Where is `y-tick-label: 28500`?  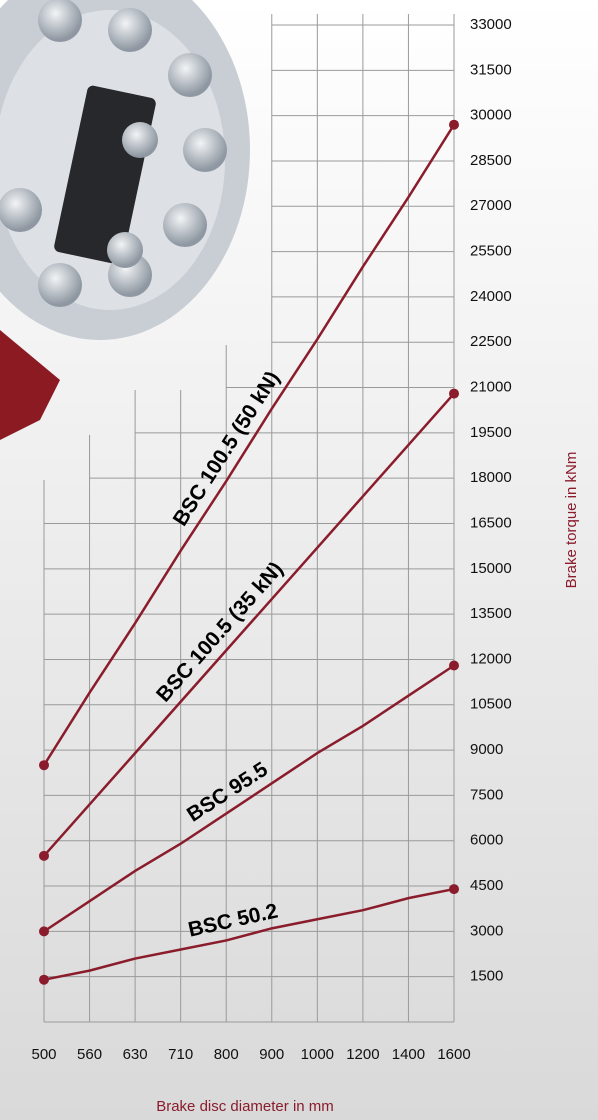
y-tick-label: 28500 is located at coordinates (491, 160).